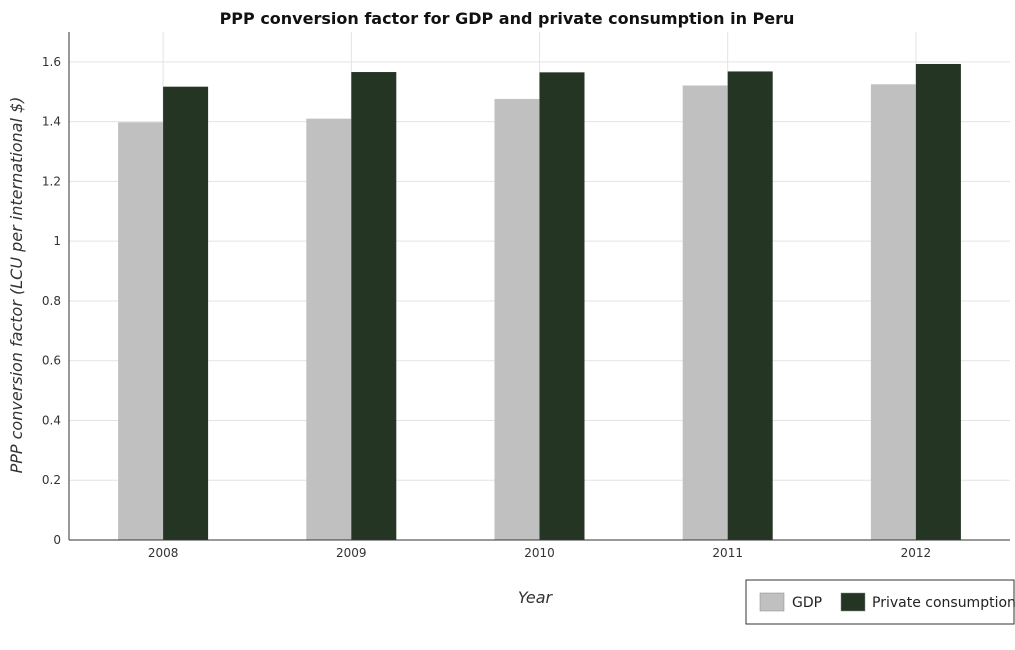  What do you see at coordinates (750, 305) in the screenshot?
I see `bar-private-consumption-2011` at bounding box center [750, 305].